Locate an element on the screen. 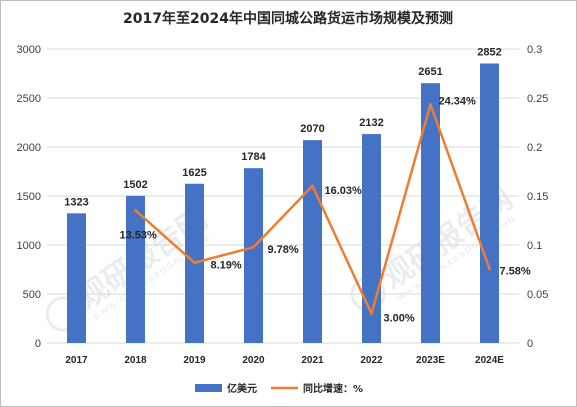 The height and width of the screenshot is (407, 577). bar-value-label: 2132 is located at coordinates (371, 123).